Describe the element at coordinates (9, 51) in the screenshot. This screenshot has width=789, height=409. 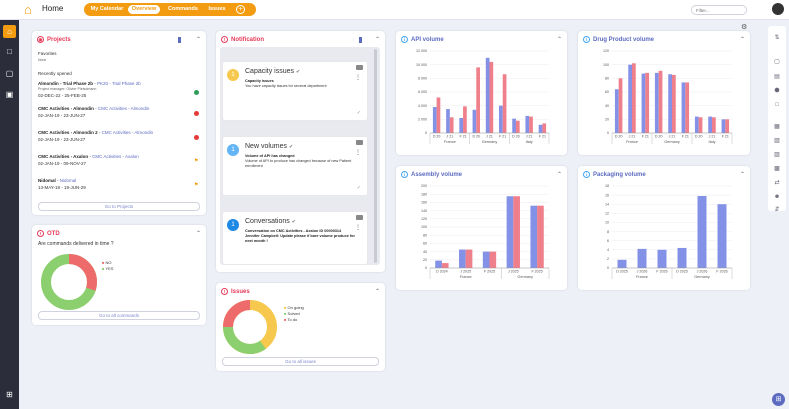
I see `folder-icon: □` at that location.